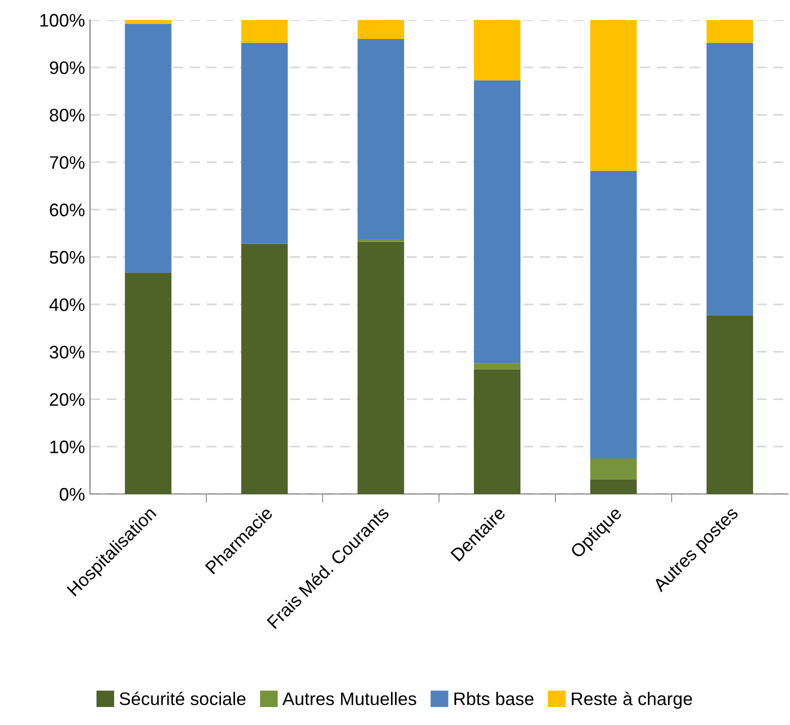 The image size is (790, 725). Describe the element at coordinates (66, 305) in the screenshot. I see `y-tick-label: 40%` at that location.